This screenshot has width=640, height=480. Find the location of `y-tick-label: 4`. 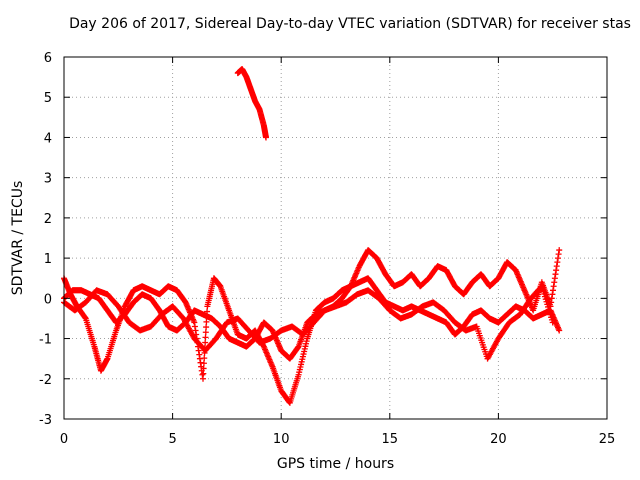

y-tick-label: 4 is located at coordinates (48, 138).